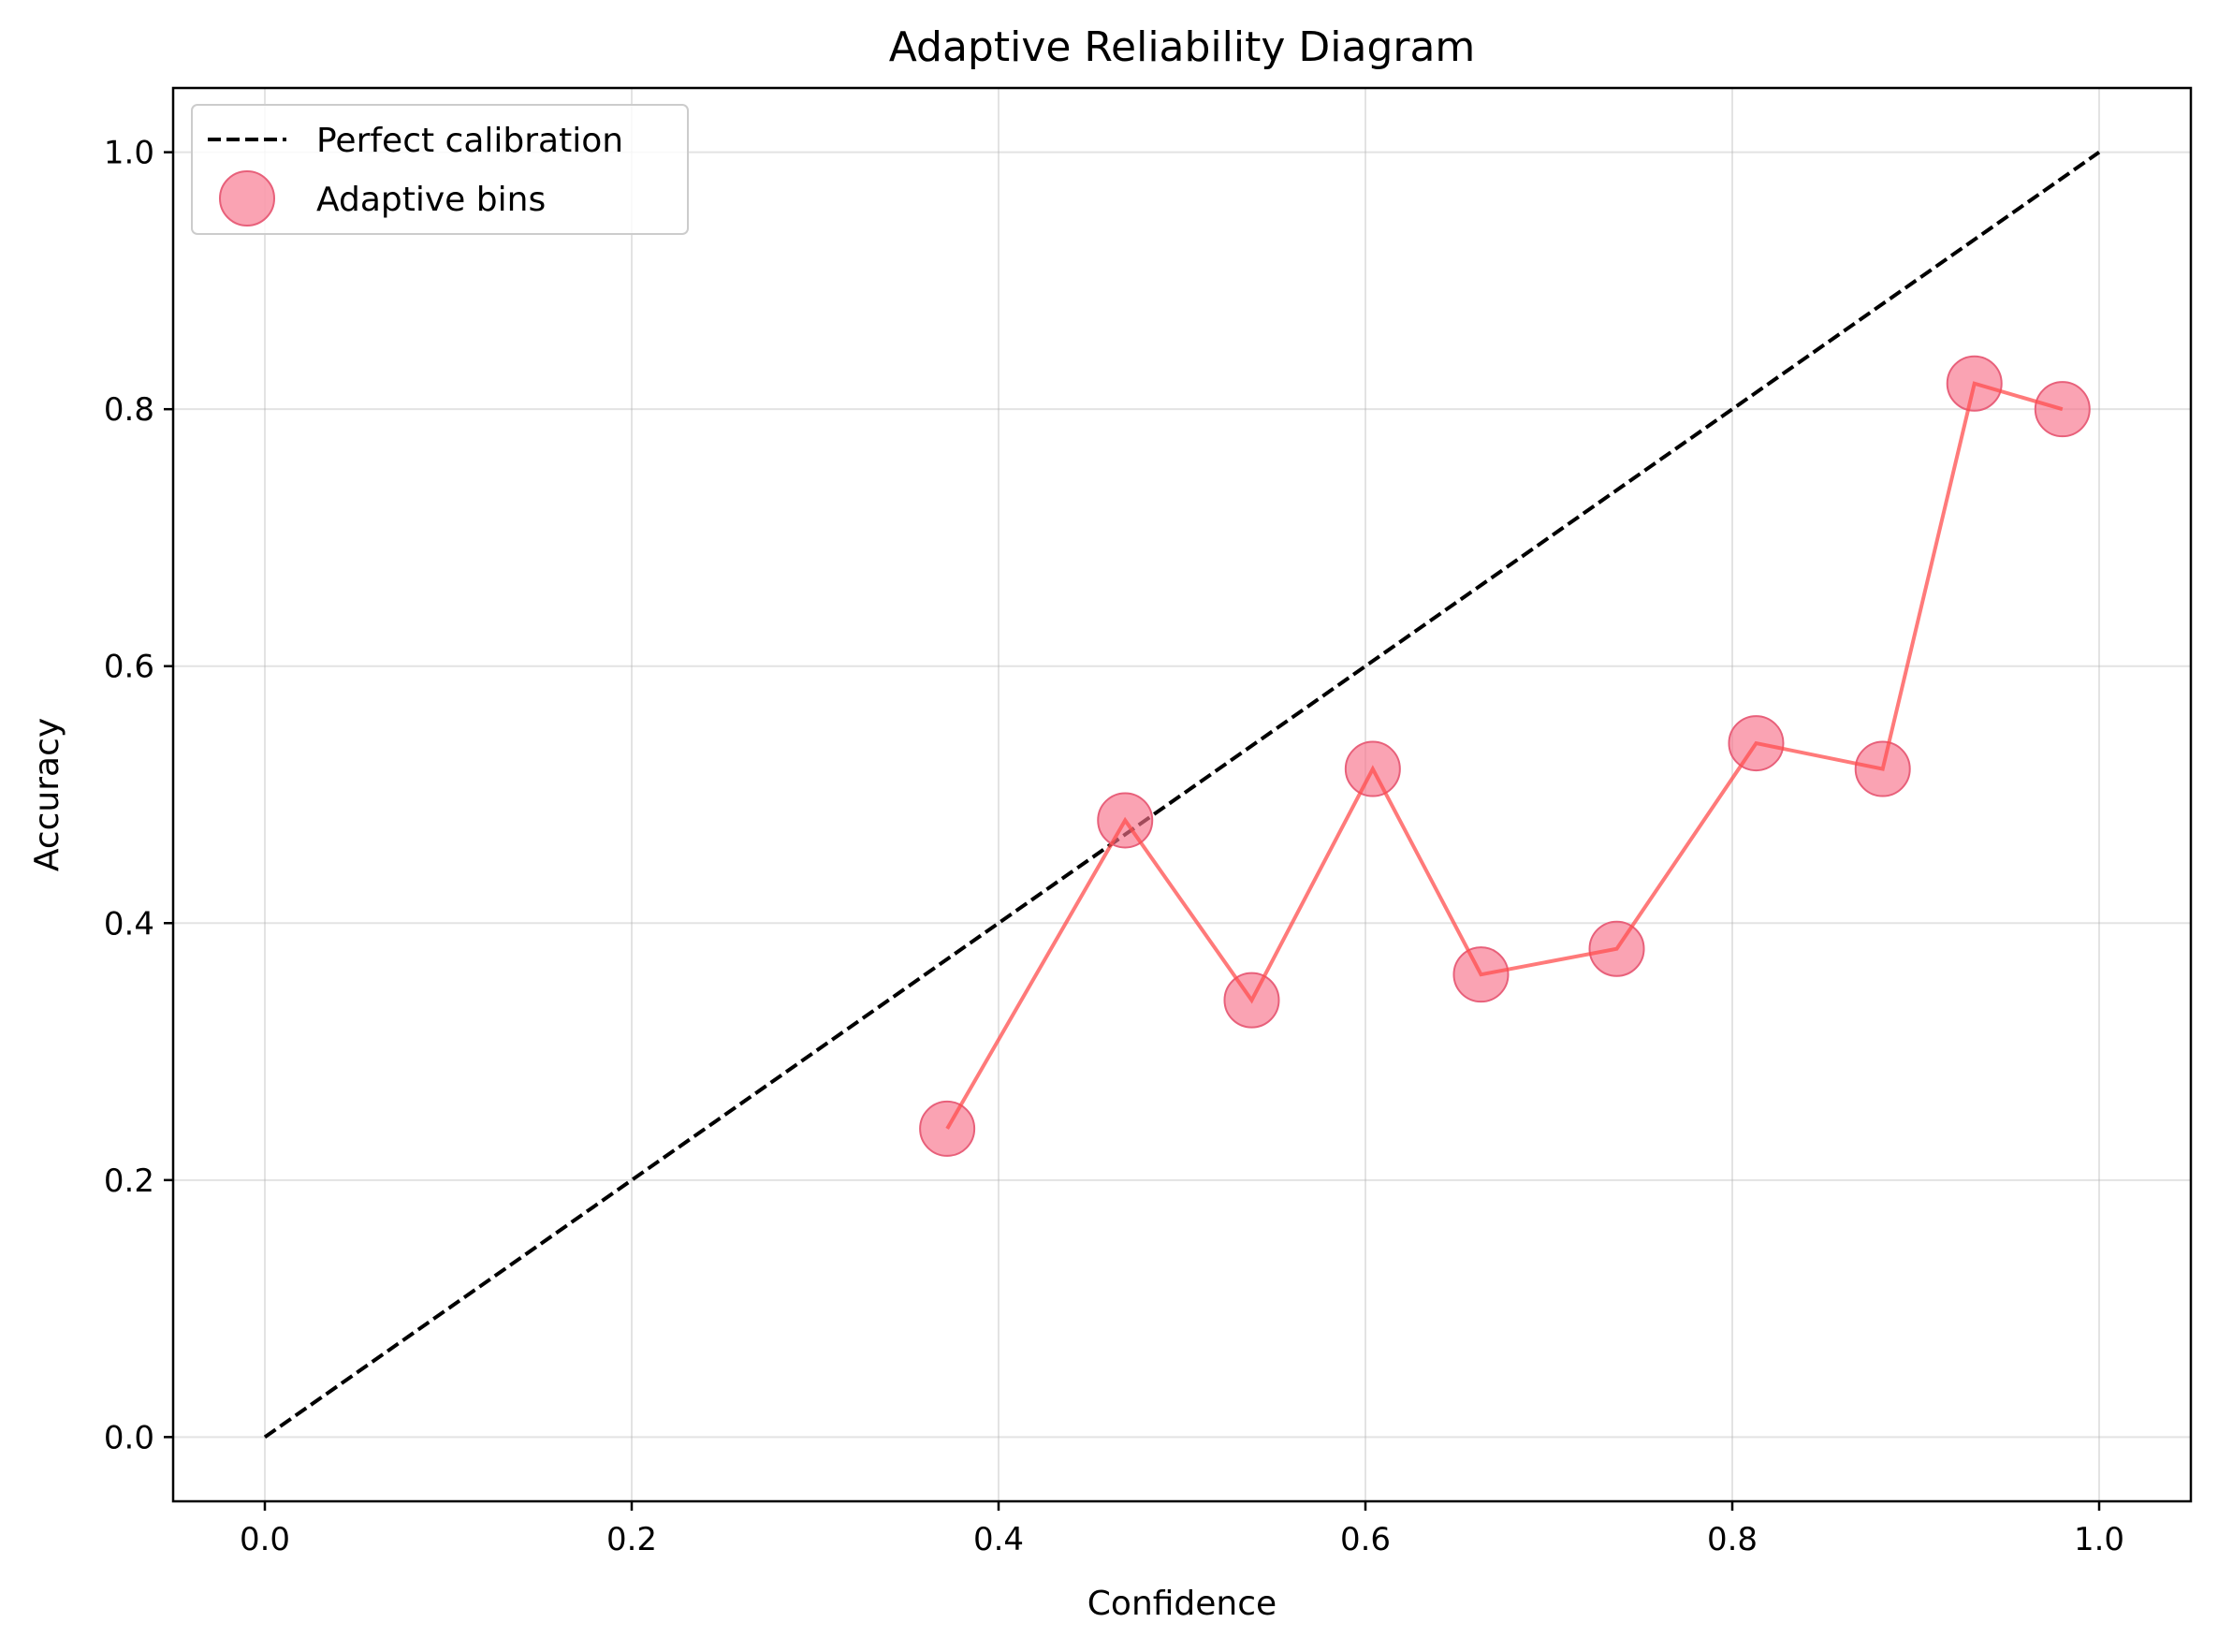  Describe the element at coordinates (129, 668) in the screenshot. I see `y-tick-label: 0.6` at that location.